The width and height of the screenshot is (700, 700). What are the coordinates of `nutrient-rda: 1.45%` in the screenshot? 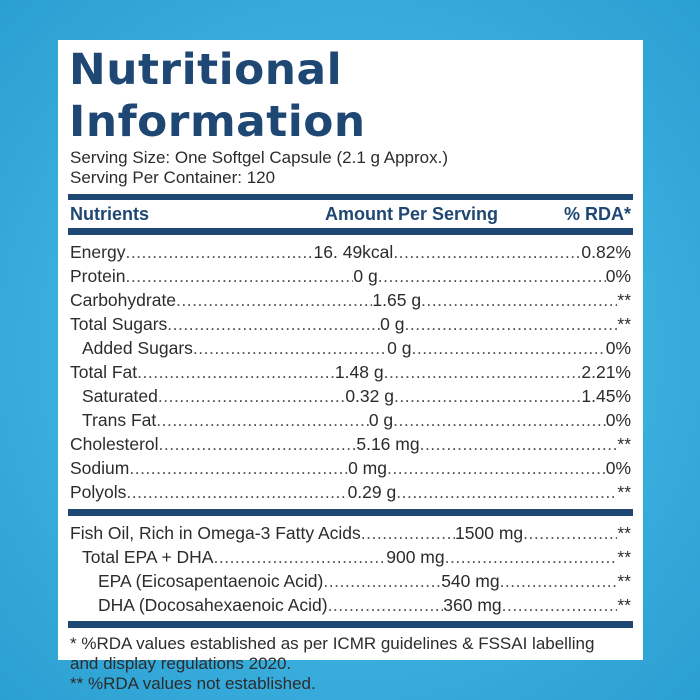 It's located at (606, 396).